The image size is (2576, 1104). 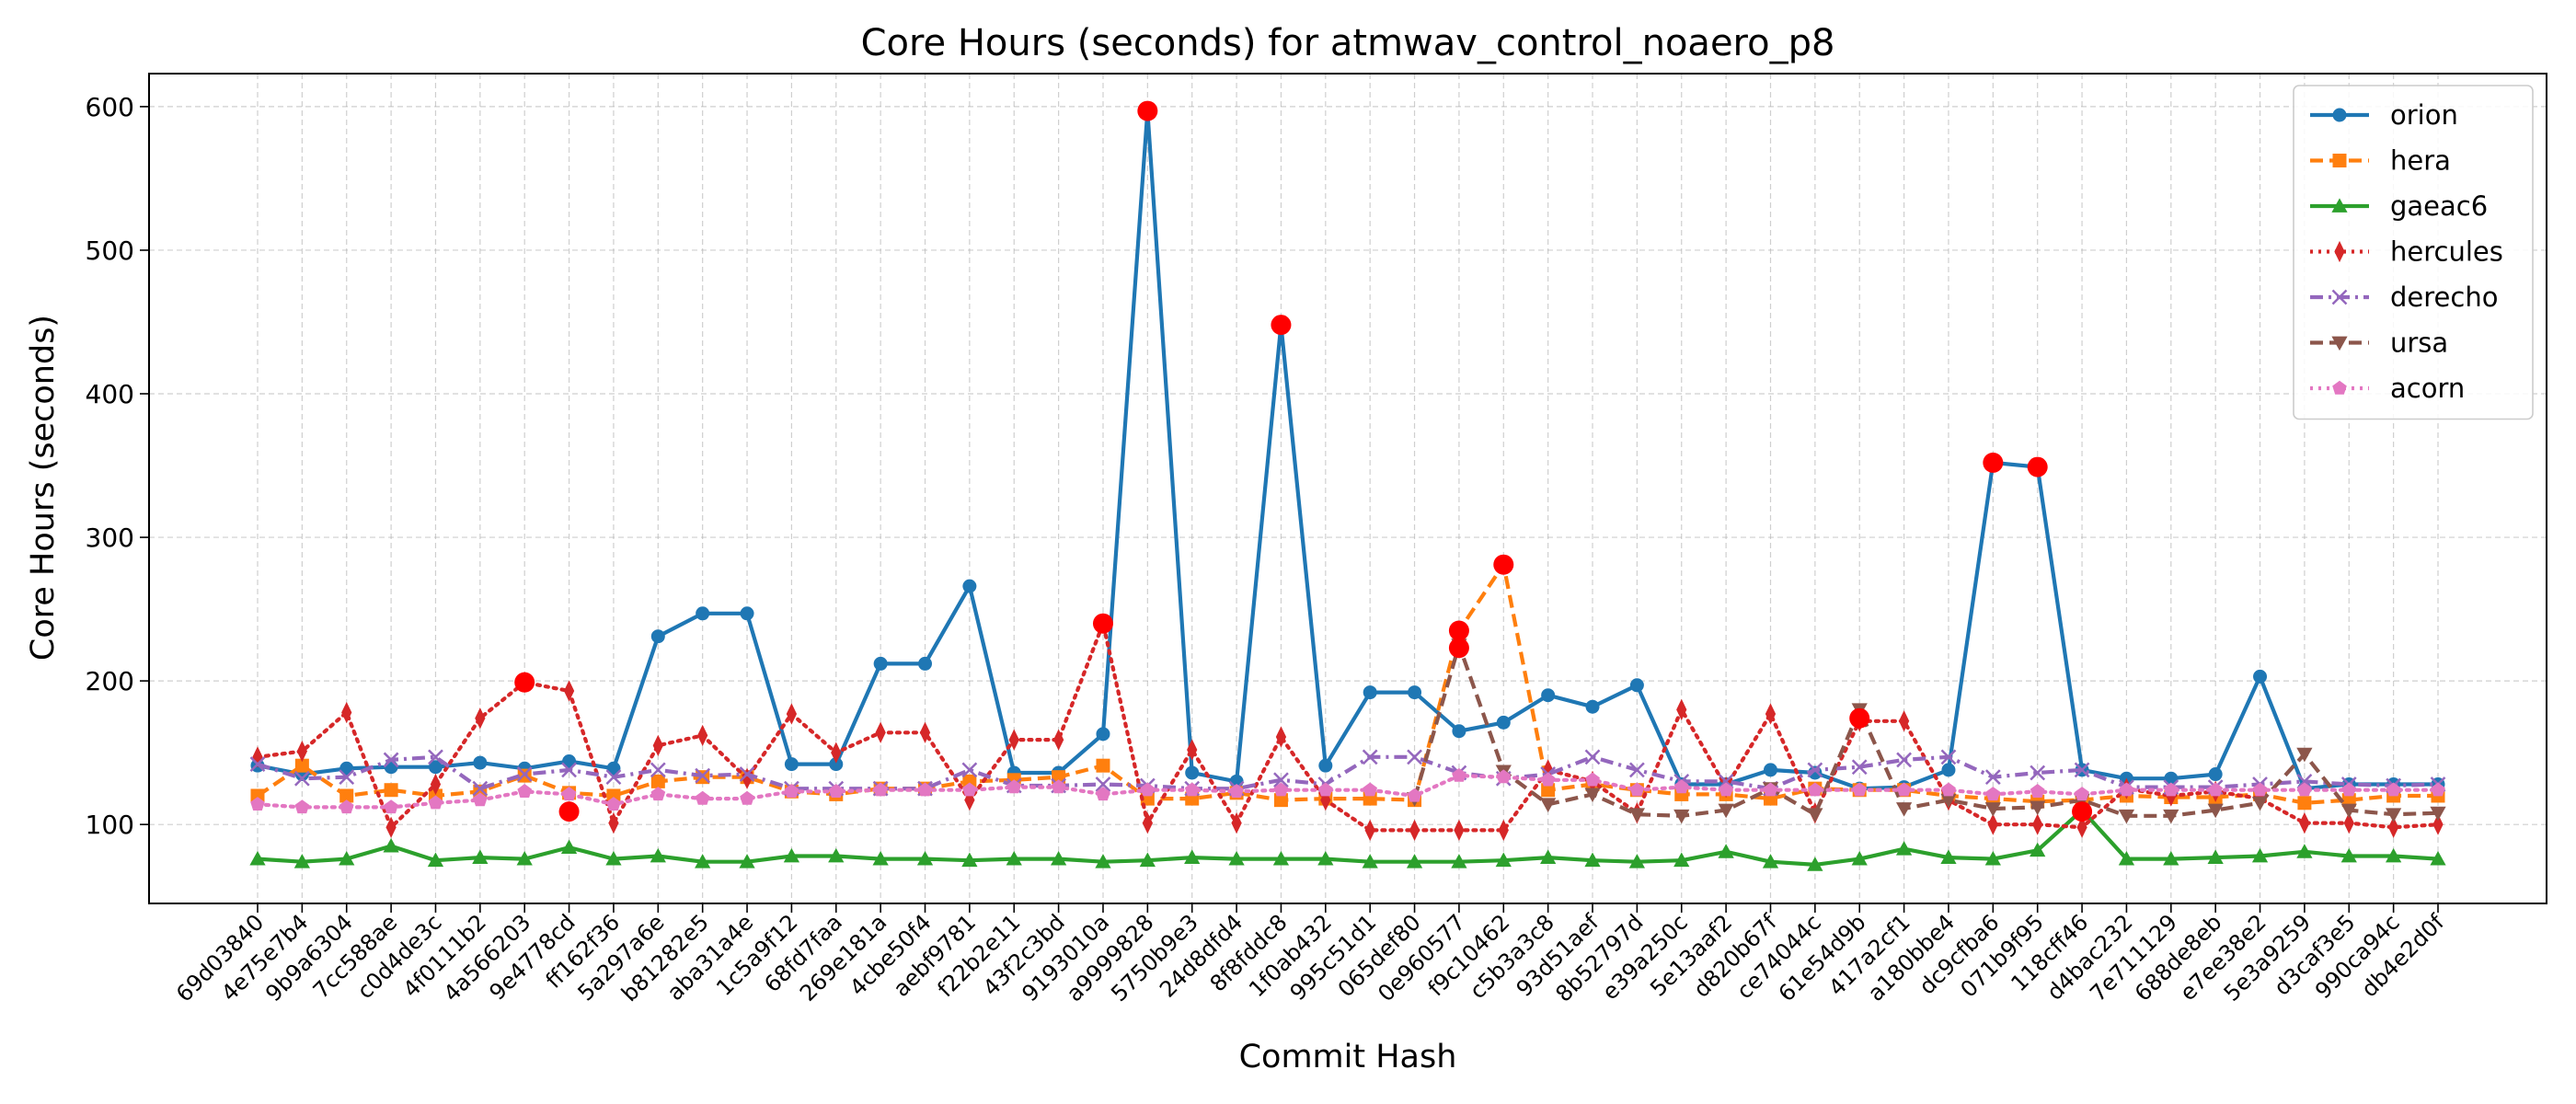 I want to click on legend-label: derecho, so click(x=2444, y=297).